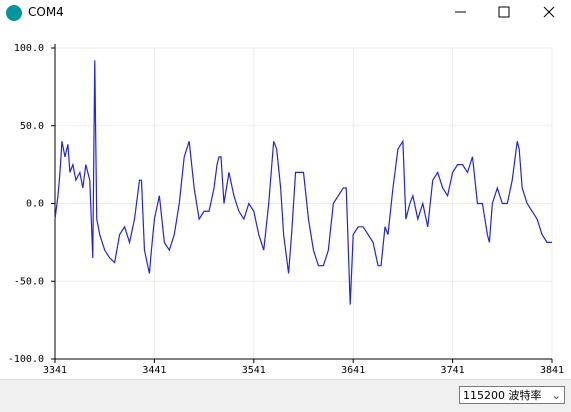 This screenshot has width=571, height=412. What do you see at coordinates (26, 359) in the screenshot?
I see `y-tick-label: -100.0` at bounding box center [26, 359].